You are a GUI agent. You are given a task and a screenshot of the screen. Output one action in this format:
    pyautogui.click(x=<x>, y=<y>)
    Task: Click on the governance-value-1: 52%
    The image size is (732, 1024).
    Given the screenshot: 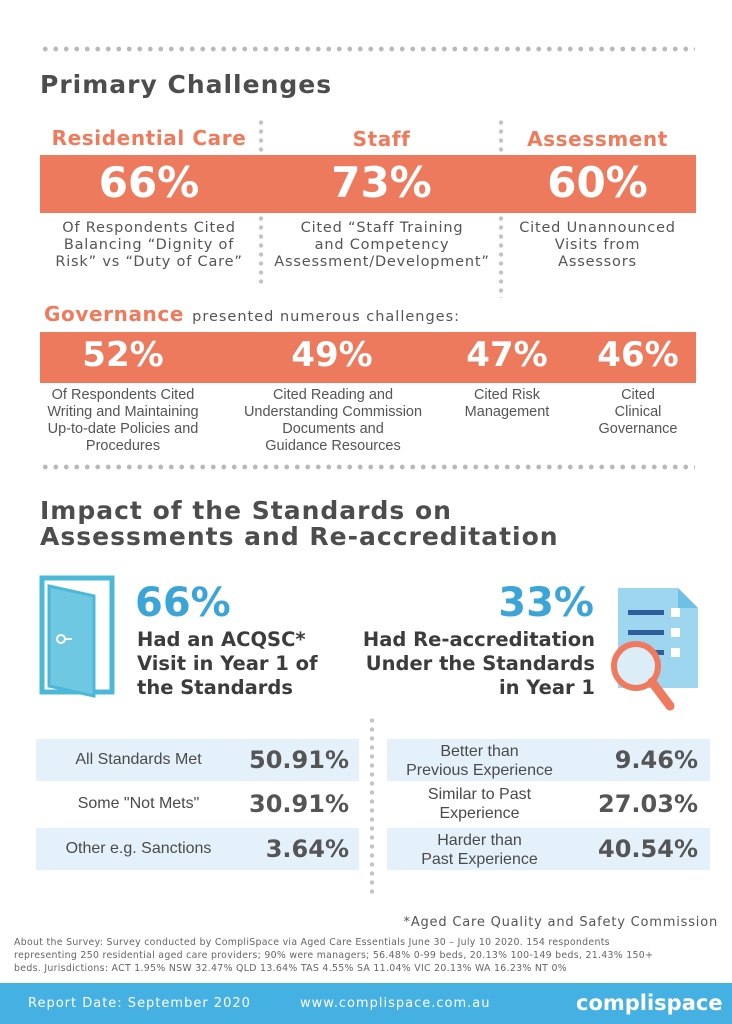 What is the action you would take?
    pyautogui.click(x=123, y=355)
    